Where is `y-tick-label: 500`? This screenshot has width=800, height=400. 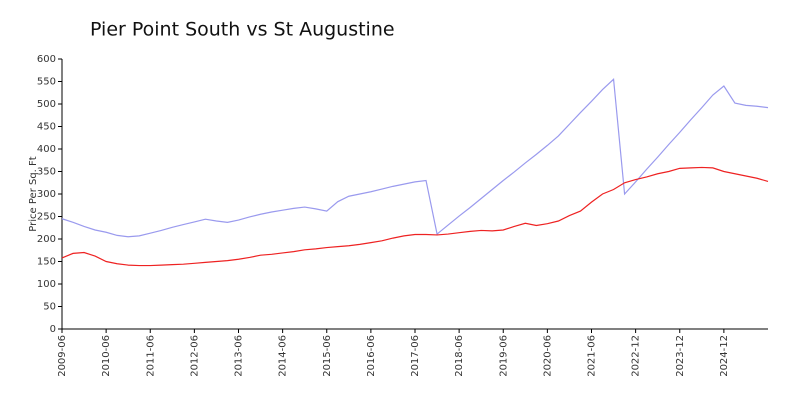 y-tick-label: 500 is located at coordinates (46, 104).